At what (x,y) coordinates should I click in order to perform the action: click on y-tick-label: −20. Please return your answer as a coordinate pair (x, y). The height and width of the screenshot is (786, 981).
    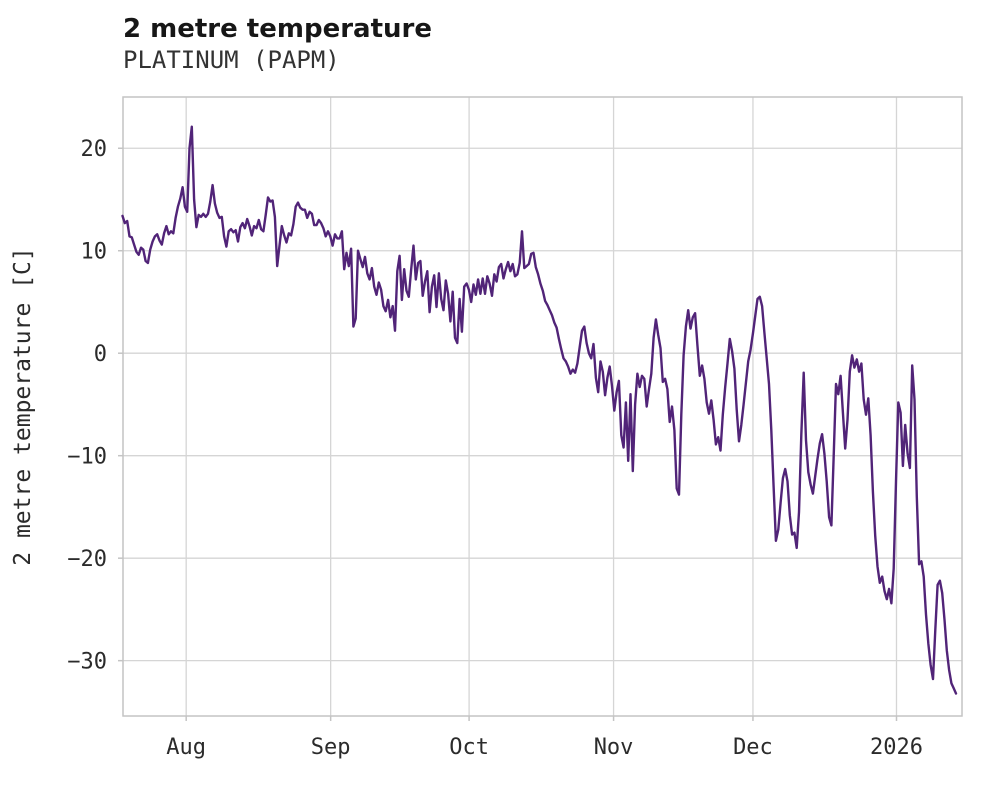
    Looking at the image, I should click on (87, 559).